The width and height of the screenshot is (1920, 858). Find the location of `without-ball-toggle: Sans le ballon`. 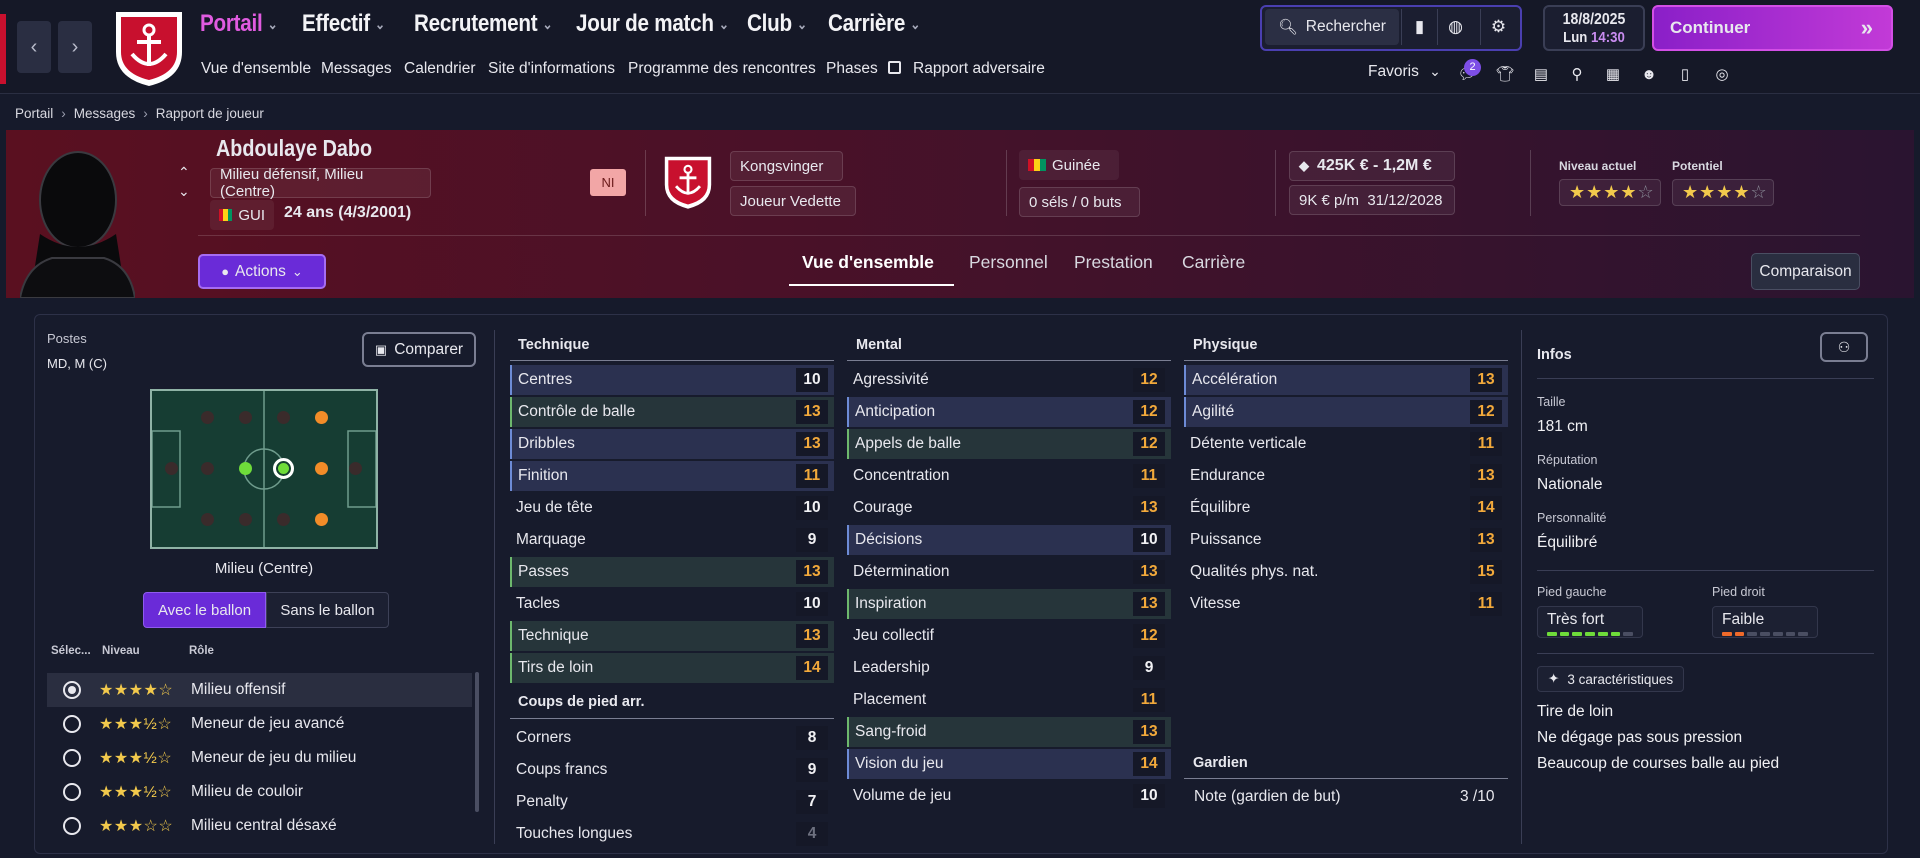

without-ball-toggle: Sans le ballon is located at coordinates (327, 610).